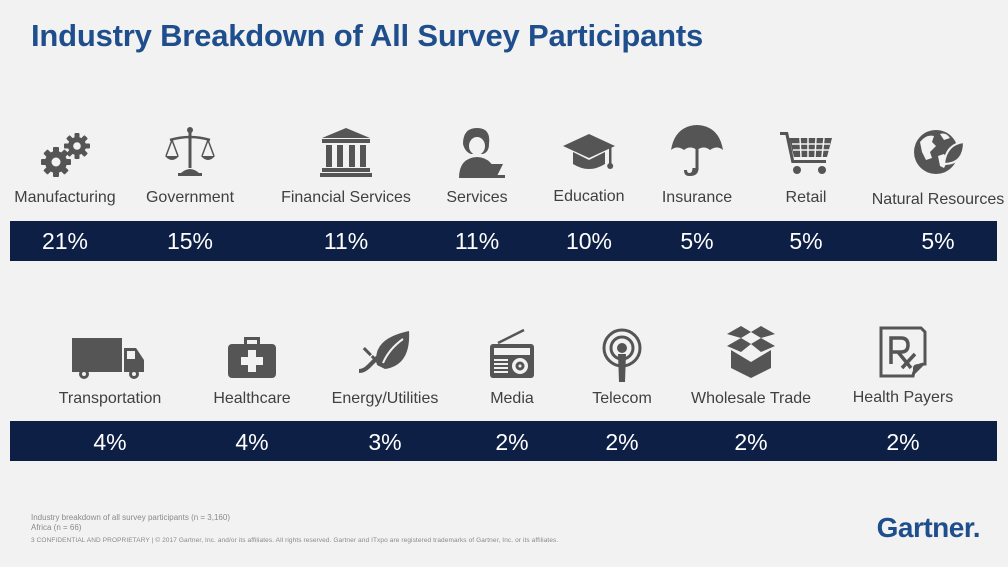 This screenshot has height=567, width=1008. I want to click on gartner-logo: Gartner., so click(928, 528).